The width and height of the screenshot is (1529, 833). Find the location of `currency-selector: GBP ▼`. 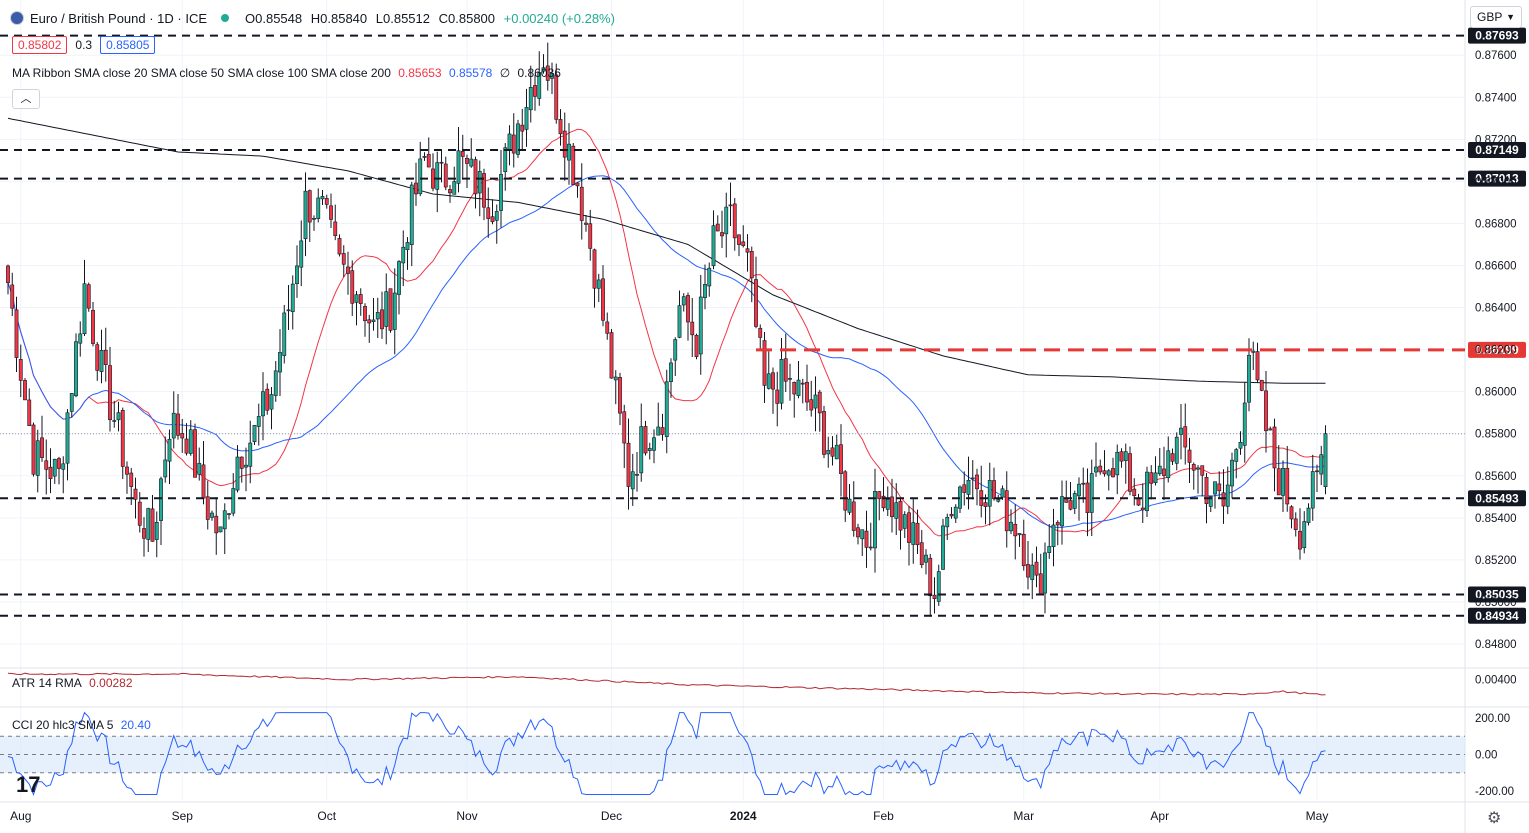

currency-selector: GBP ▼ is located at coordinates (1496, 17).